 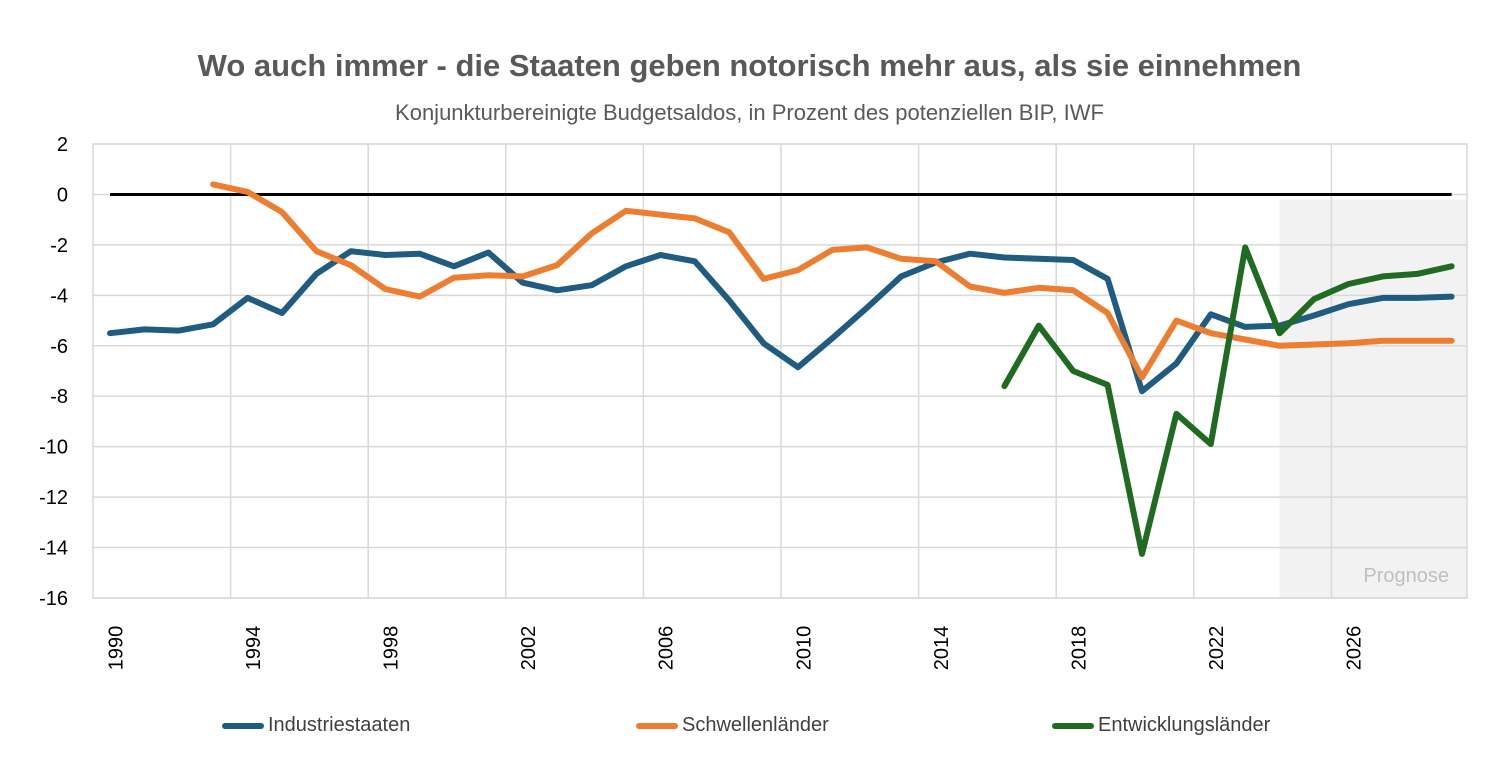 I want to click on legend-item-entwicklungslaender: Entwicklungsländer, so click(x=1161, y=725).